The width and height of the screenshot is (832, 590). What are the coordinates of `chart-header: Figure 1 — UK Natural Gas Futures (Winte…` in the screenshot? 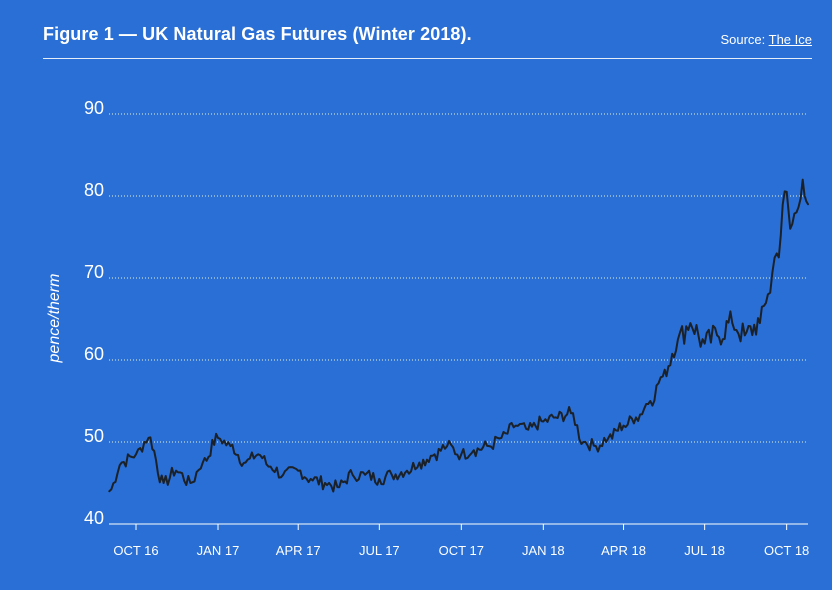 It's located at (427, 40).